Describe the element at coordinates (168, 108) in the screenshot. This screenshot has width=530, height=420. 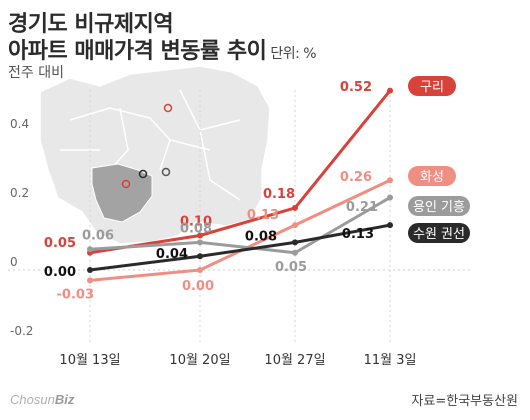
I see `map-marker-guri` at that location.